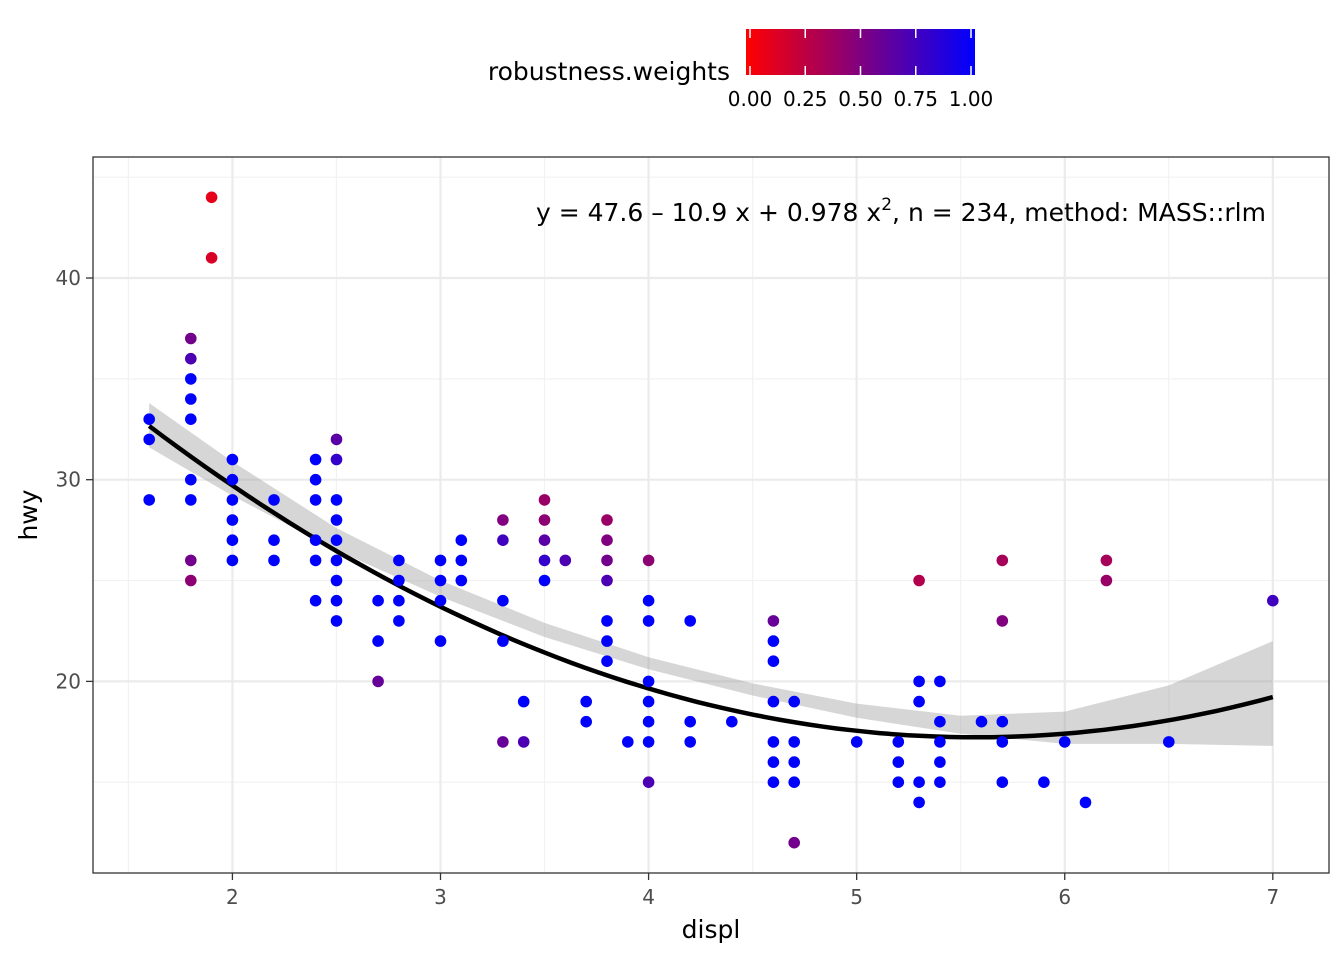  I want to click on legend-tick-label: 0.00, so click(750, 99).